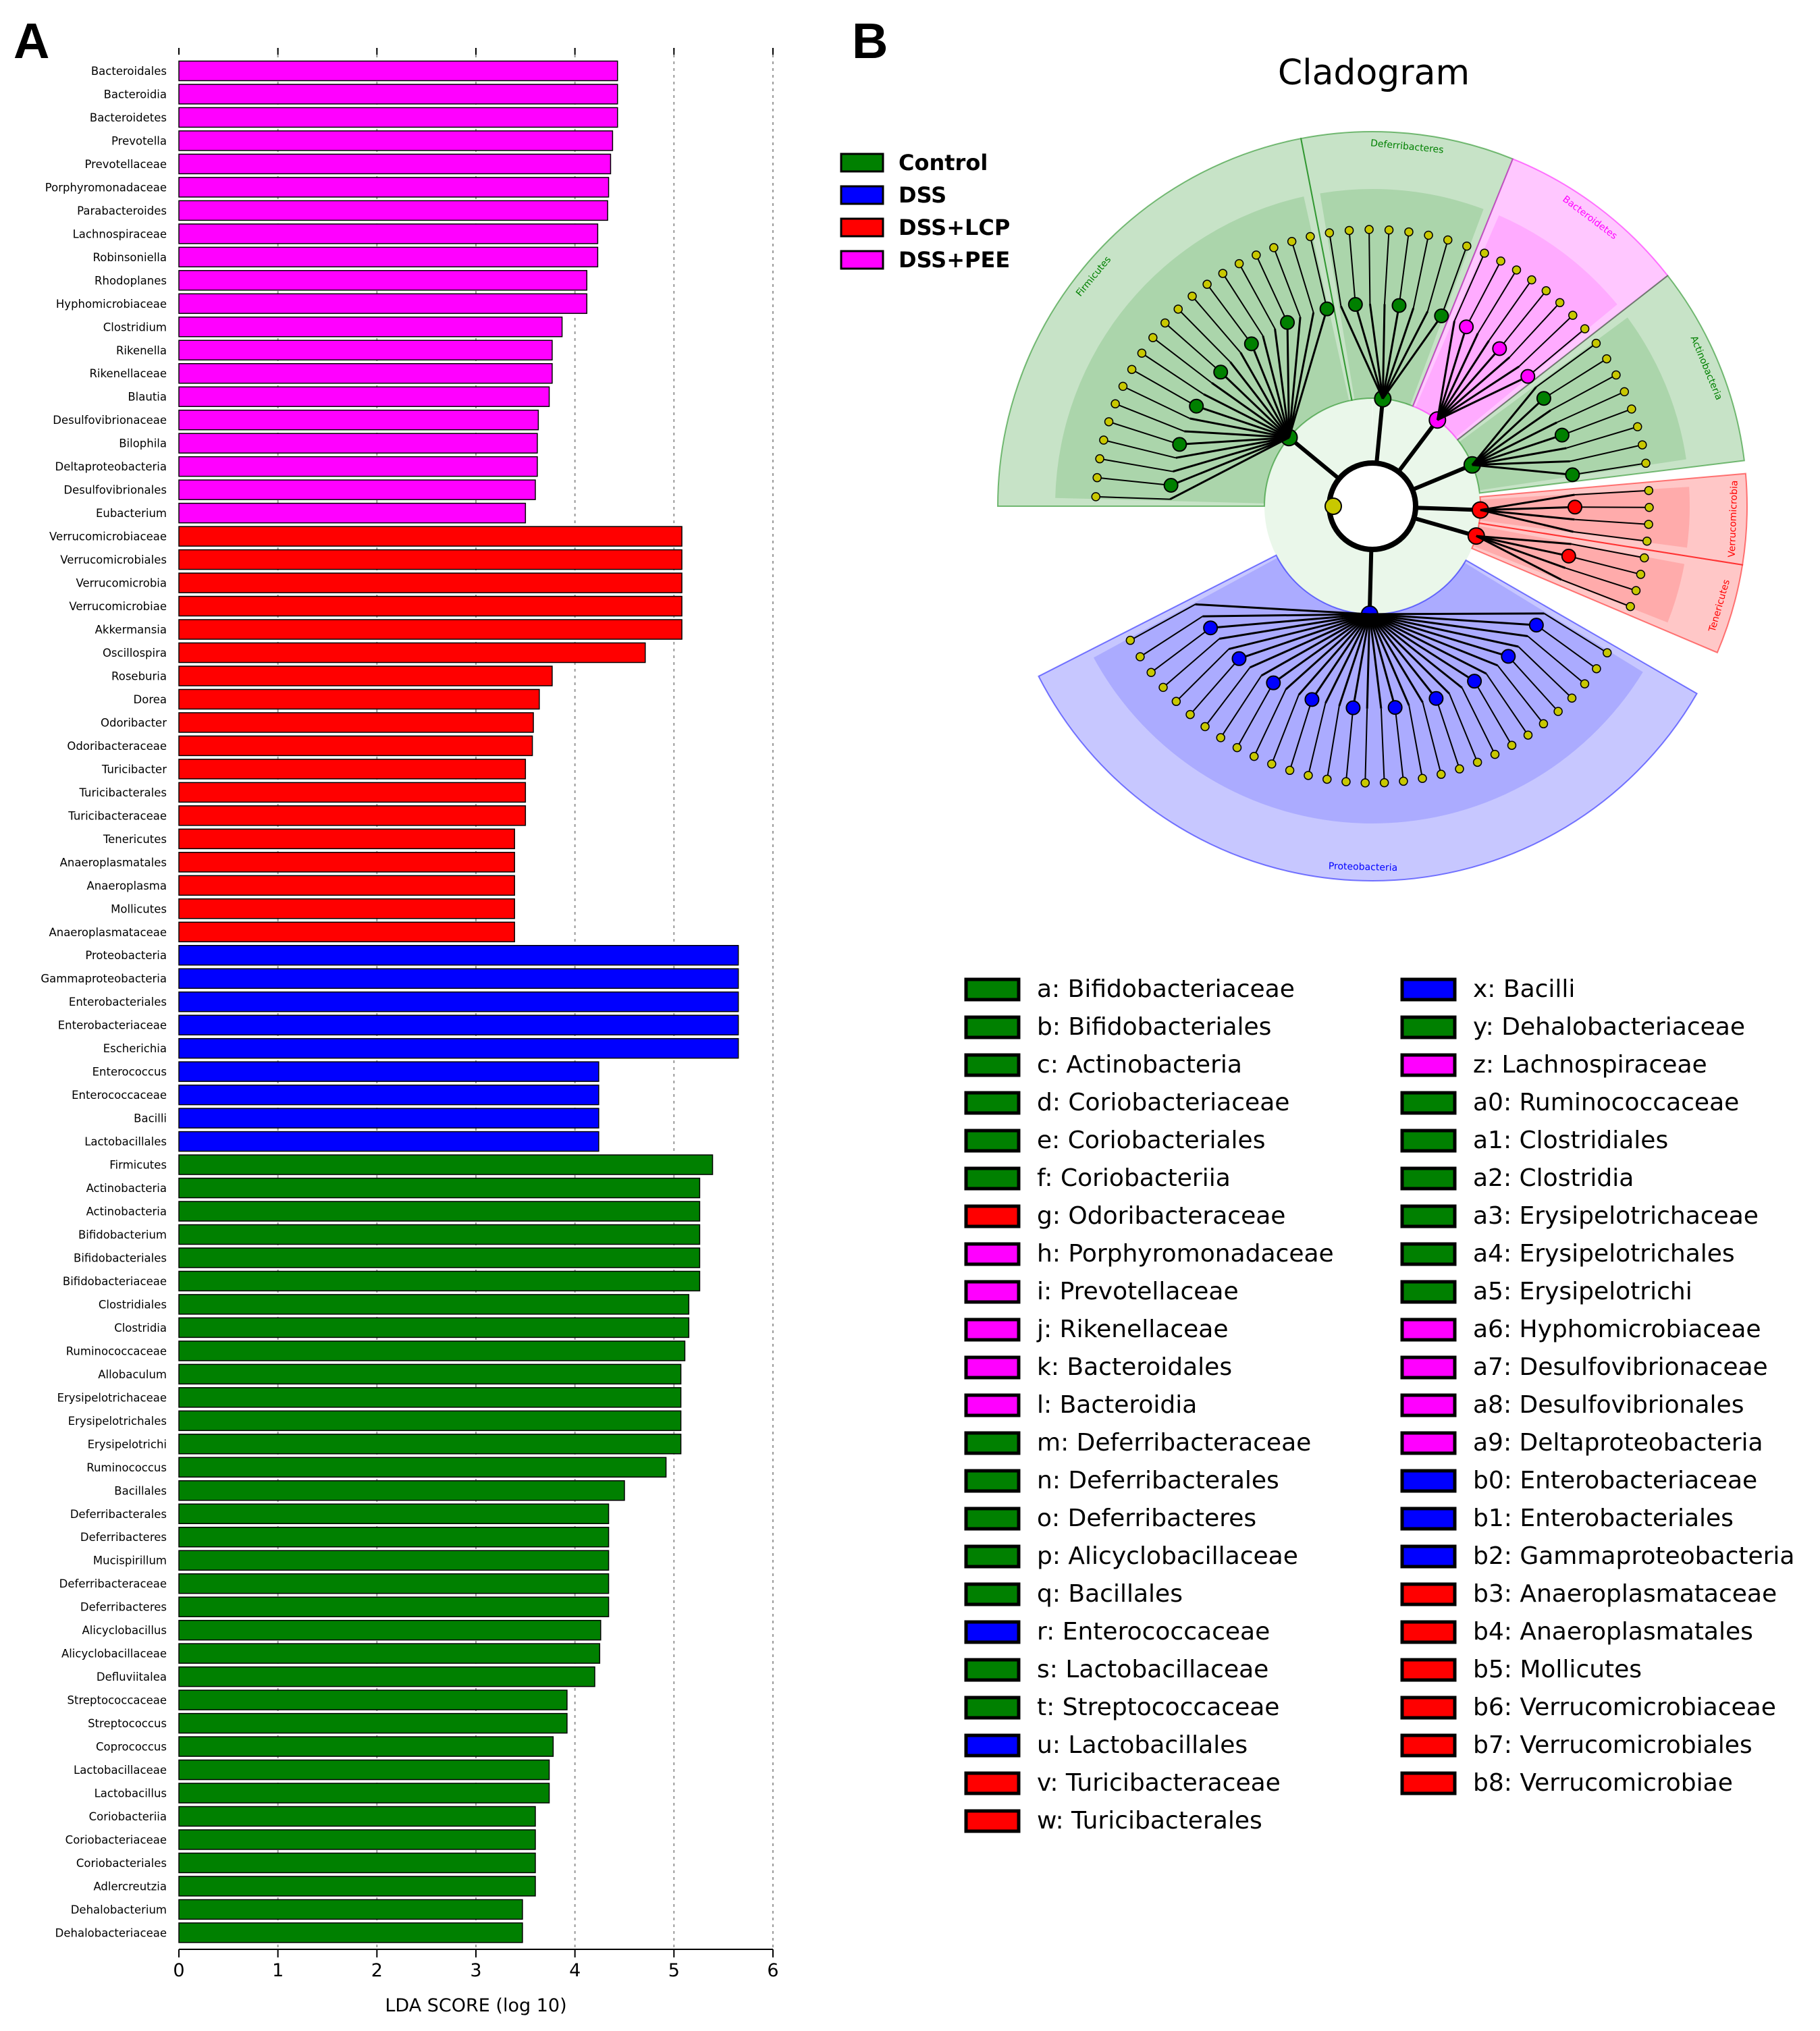 Image resolution: width=1820 pixels, height=2031 pixels. I want to click on bar-category-label: Clostridium, so click(135, 327).